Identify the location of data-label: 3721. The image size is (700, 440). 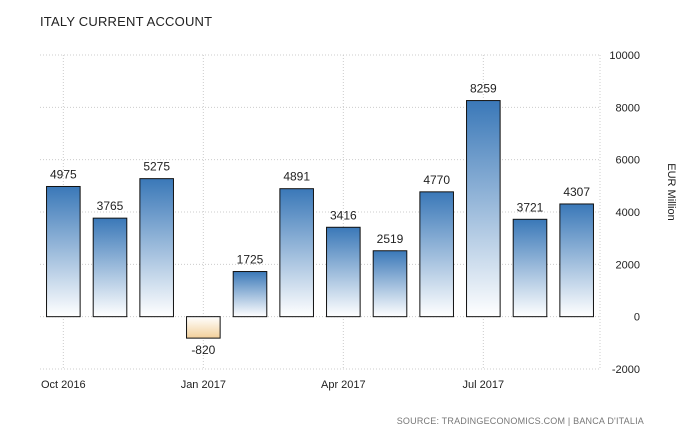
(530, 207).